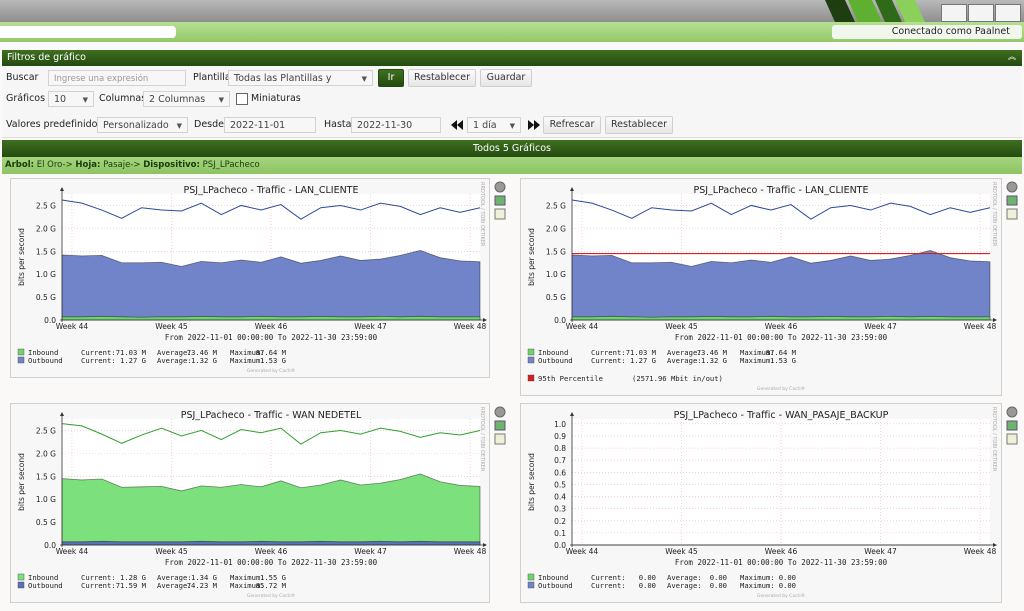 The height and width of the screenshot is (611, 1024). I want to click on template-label: Plantilla, so click(212, 78).